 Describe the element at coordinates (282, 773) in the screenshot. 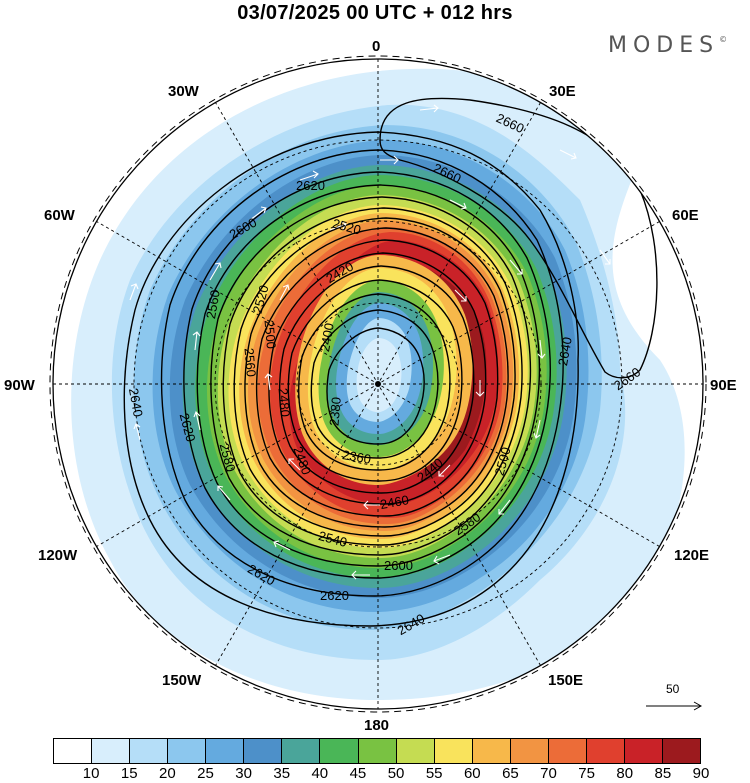

I see `colorbar-label: 35` at that location.